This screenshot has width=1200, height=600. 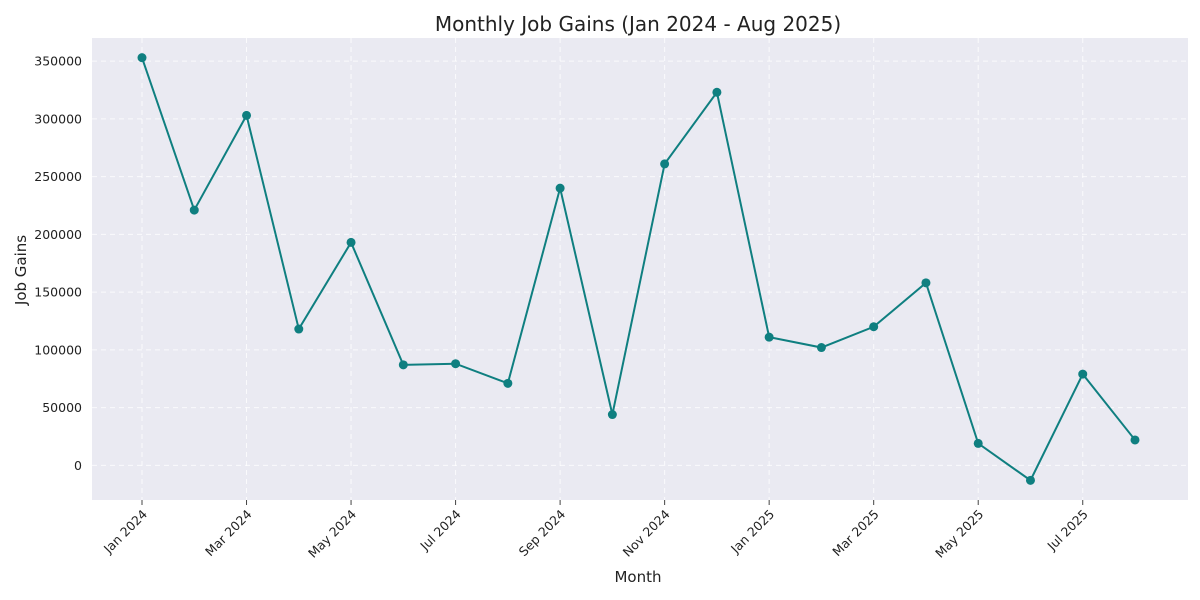 I want to click on x-tick-label: Jan 2024, so click(x=125, y=531).